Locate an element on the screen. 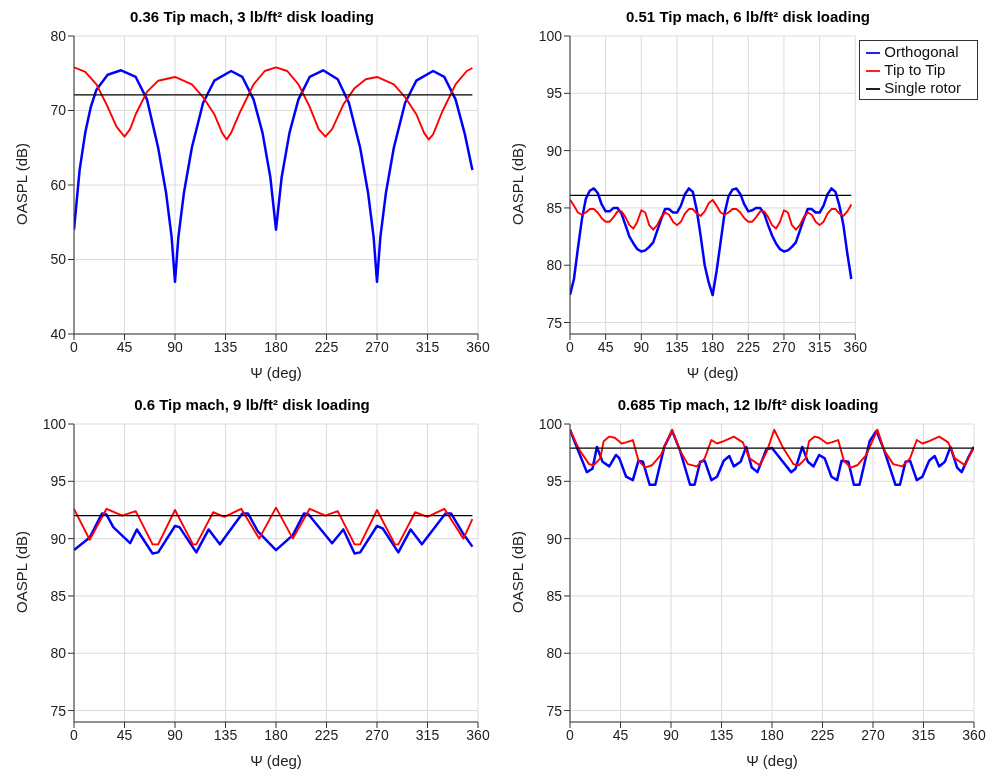  y-tick-label: 60 is located at coordinates (58, 184).